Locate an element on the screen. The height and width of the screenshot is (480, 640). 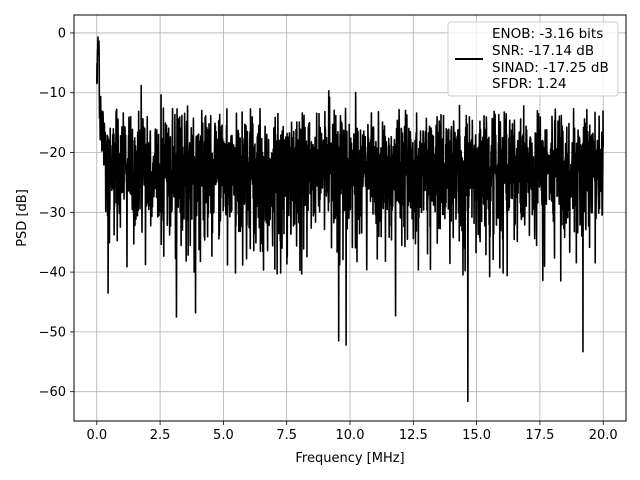
x-tick-label: 12.5 is located at coordinates (413, 435).